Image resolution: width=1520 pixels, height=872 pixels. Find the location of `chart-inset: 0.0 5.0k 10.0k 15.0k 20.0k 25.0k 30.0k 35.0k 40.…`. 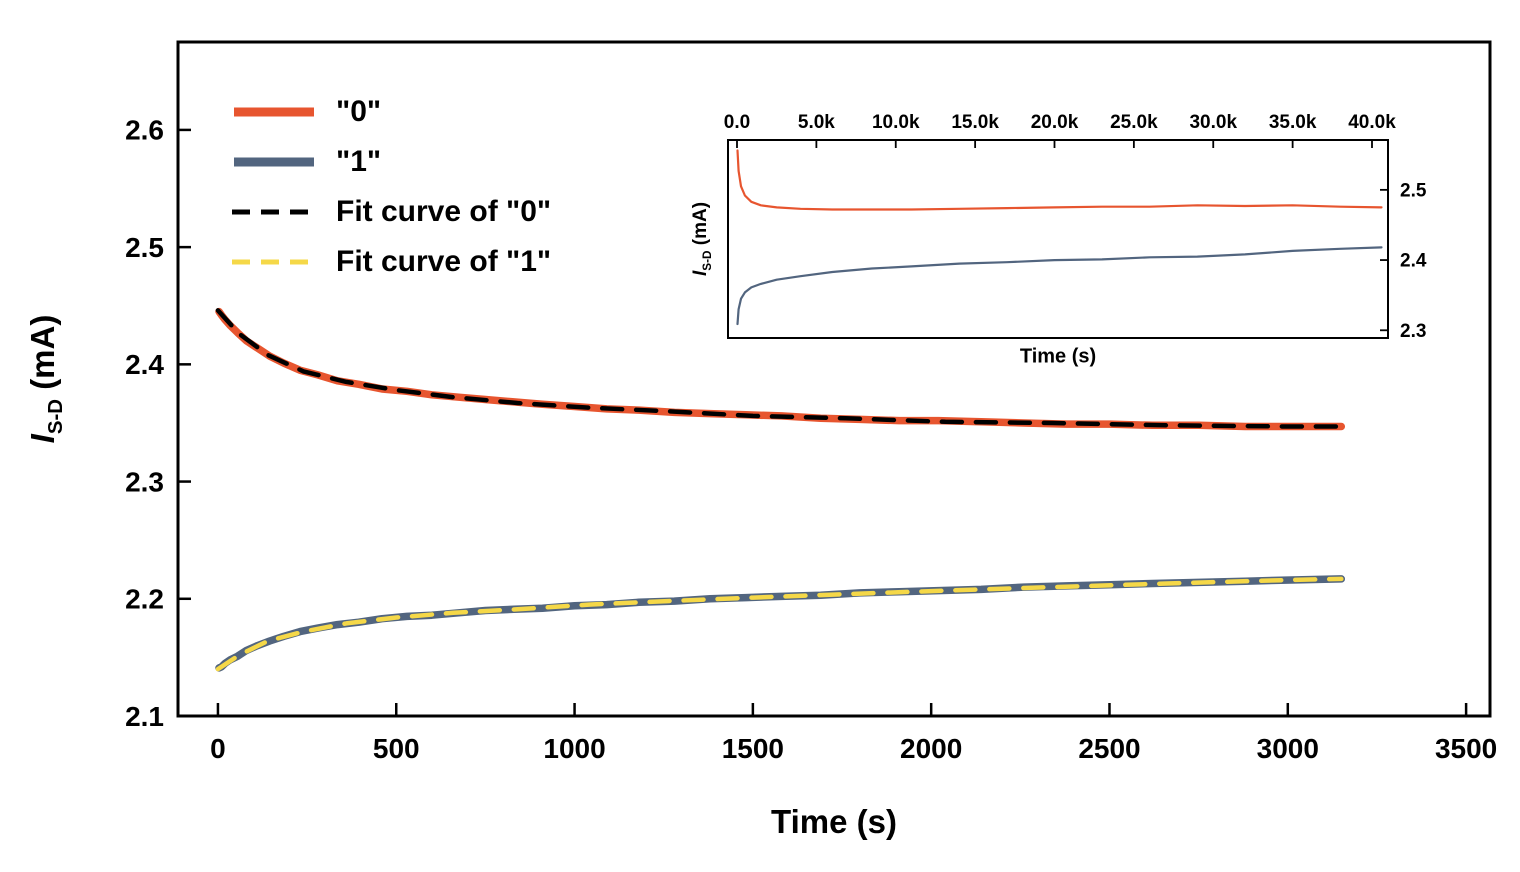

chart-inset: 0.0 5.0k 10.0k 15.0k 20.0k 25.0k 30.0k 35.0k 40.… is located at coordinates (1075, 227).